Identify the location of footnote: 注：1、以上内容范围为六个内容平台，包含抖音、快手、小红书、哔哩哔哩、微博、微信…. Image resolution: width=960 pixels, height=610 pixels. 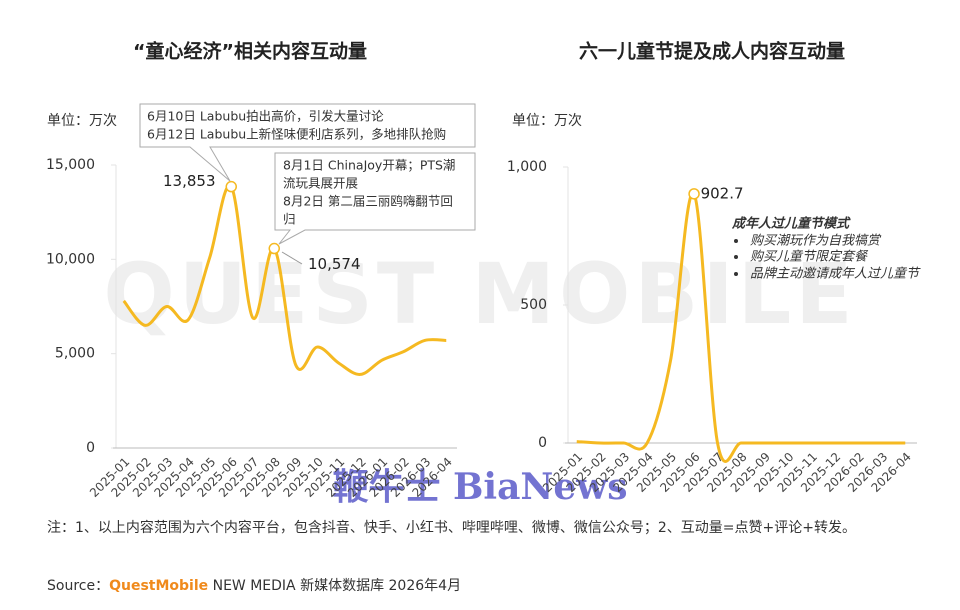
(452, 528).